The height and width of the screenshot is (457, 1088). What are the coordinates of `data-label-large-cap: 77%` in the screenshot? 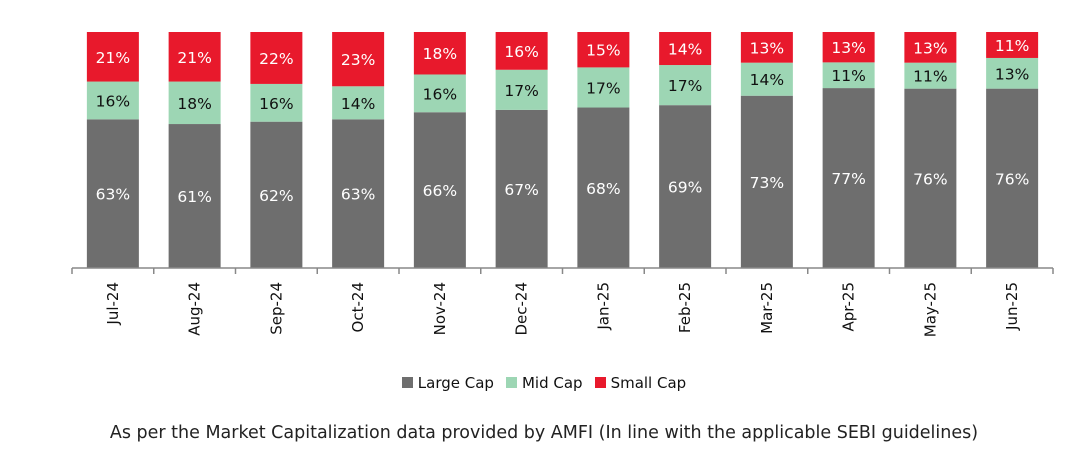 It's located at (848, 179).